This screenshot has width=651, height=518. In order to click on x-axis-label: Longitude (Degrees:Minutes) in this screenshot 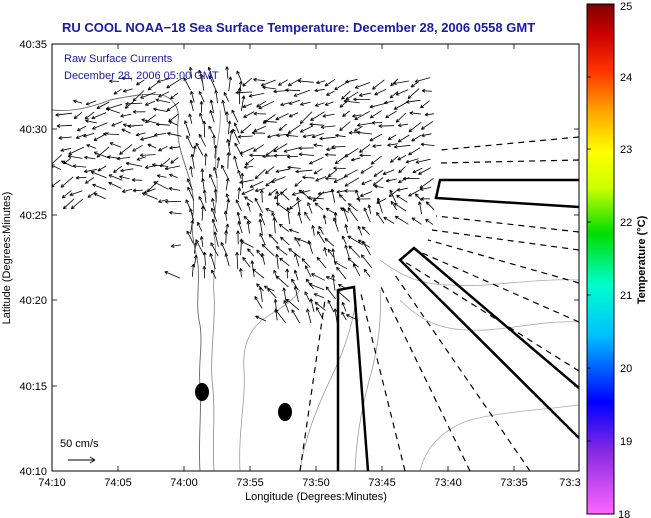, I will do `click(316, 497)`.